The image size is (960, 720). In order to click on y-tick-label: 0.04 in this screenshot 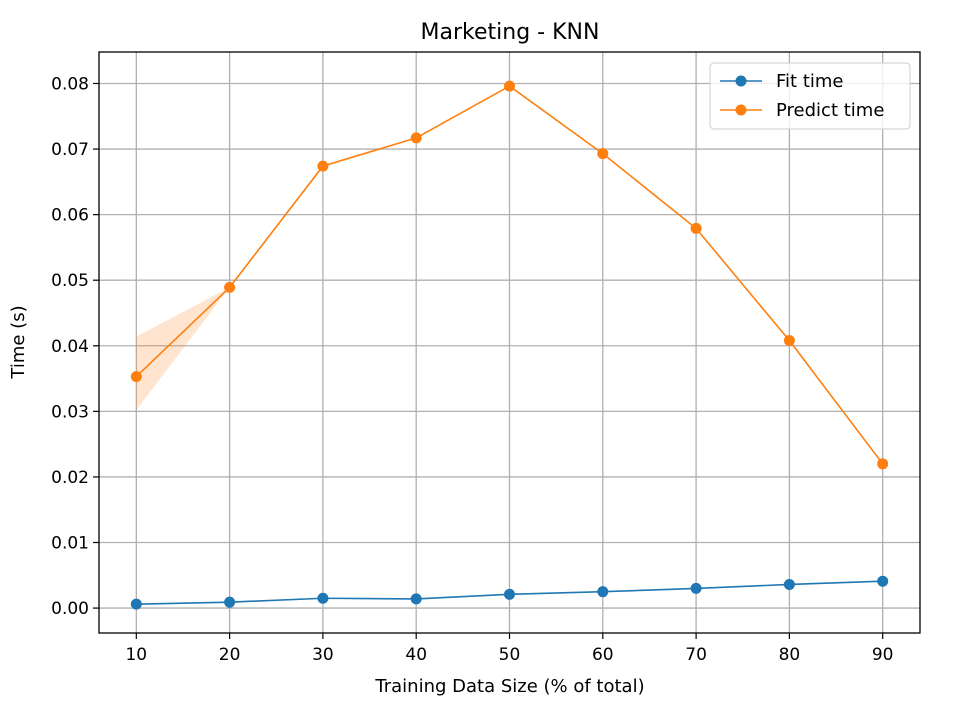, I will do `click(70, 347)`.